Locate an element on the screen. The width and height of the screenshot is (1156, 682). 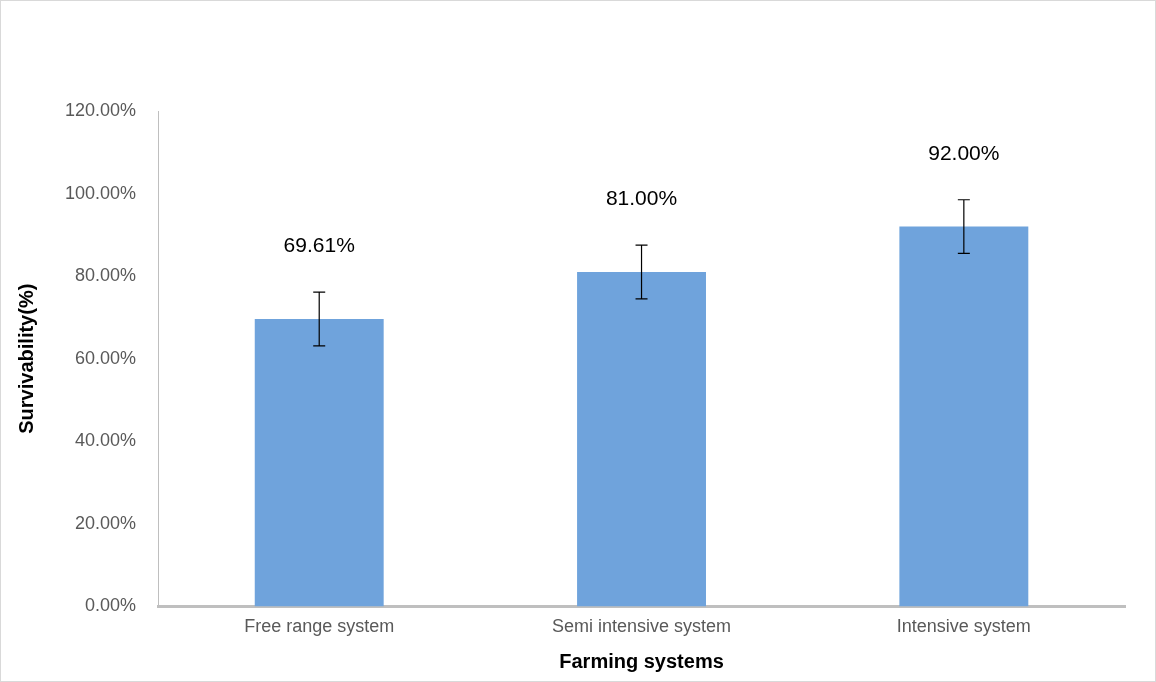
x-tick-label: Intensive system is located at coordinates (963, 626).